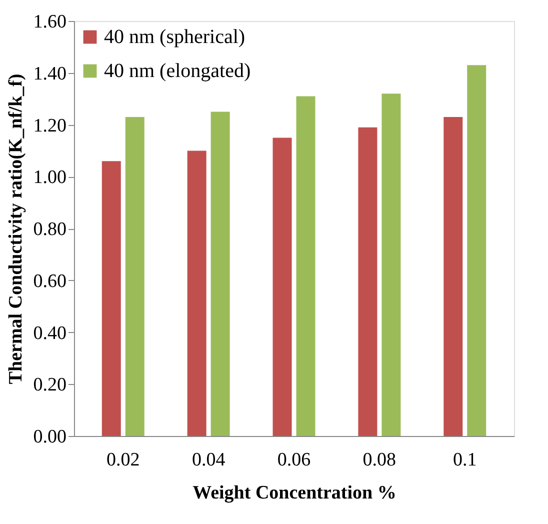  I want to click on legend-label: 40 nm (spherical), so click(175, 37).